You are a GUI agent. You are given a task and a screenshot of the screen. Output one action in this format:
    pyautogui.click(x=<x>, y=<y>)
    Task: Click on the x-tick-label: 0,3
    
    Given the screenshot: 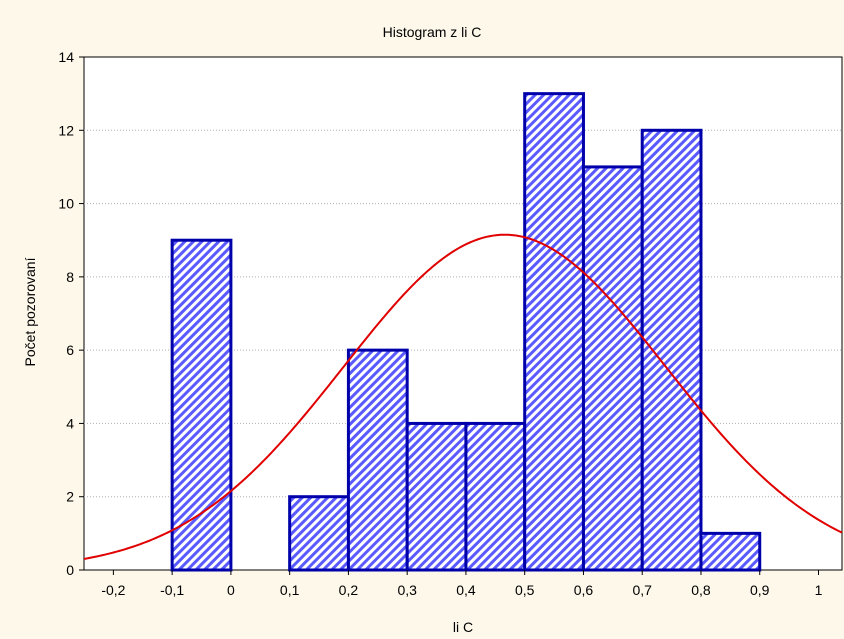 What is the action you would take?
    pyautogui.click(x=407, y=590)
    